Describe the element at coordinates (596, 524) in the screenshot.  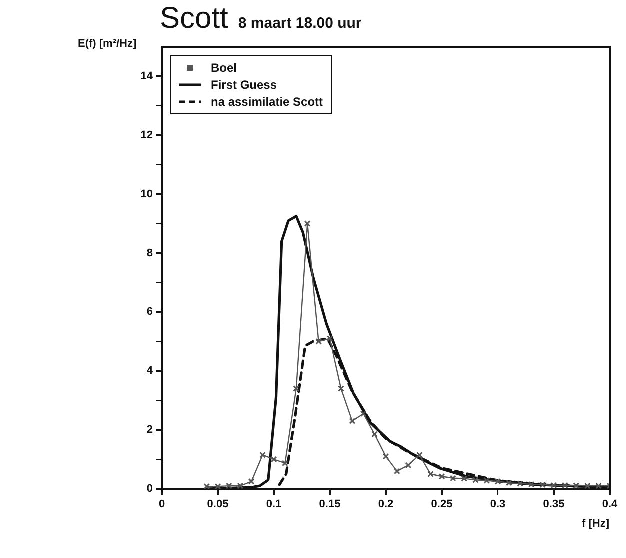
I see `x-axis-title: f [Hz]` at that location.